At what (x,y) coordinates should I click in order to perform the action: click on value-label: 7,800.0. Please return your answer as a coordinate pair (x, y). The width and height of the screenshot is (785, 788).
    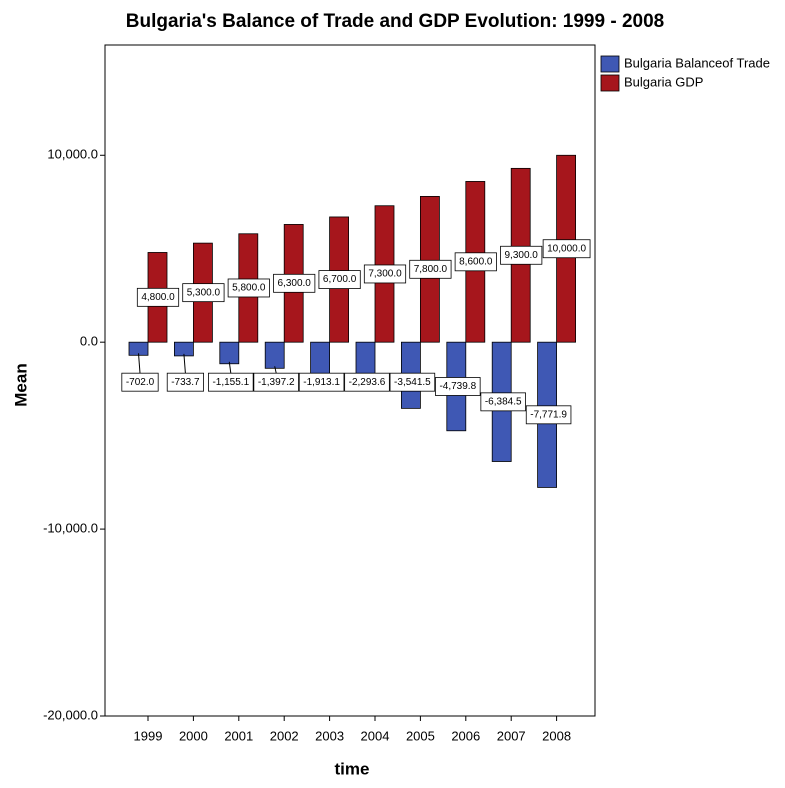
    Looking at the image, I should click on (431, 269).